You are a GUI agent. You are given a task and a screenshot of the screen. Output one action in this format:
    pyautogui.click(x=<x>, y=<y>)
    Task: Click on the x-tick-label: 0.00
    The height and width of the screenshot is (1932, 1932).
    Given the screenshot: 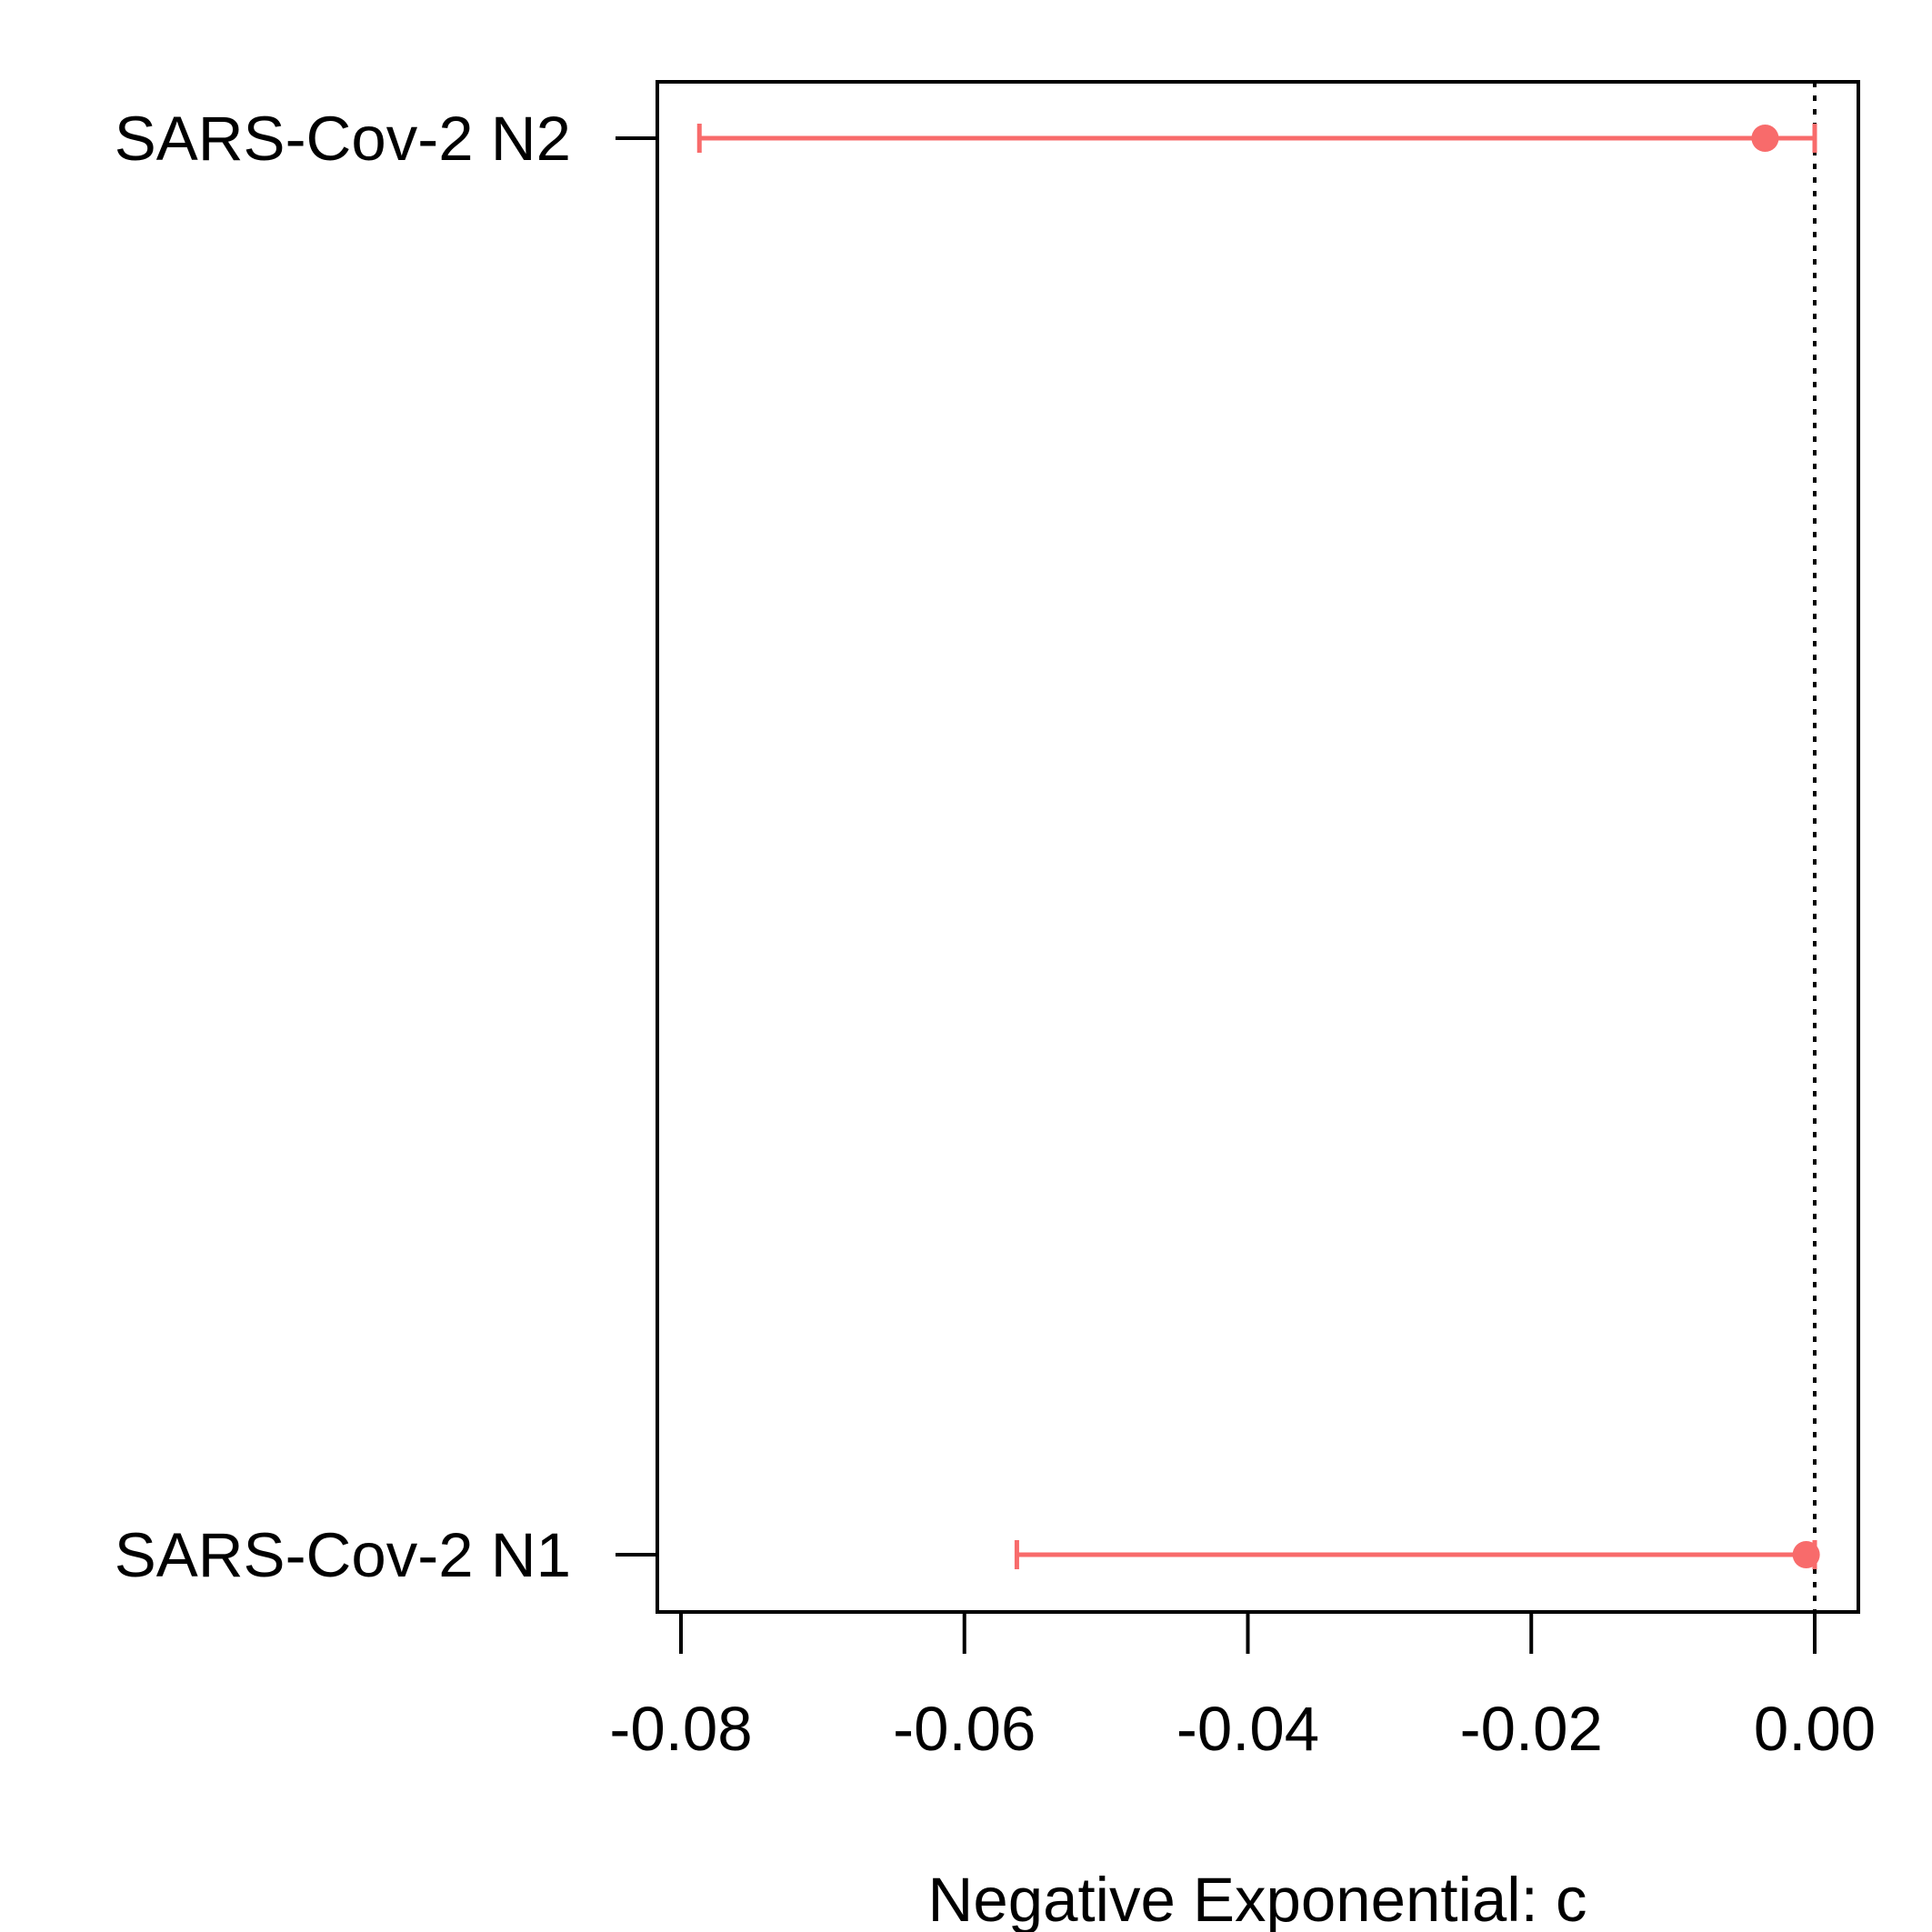 What is the action you would take?
    pyautogui.click(x=1815, y=1729)
    